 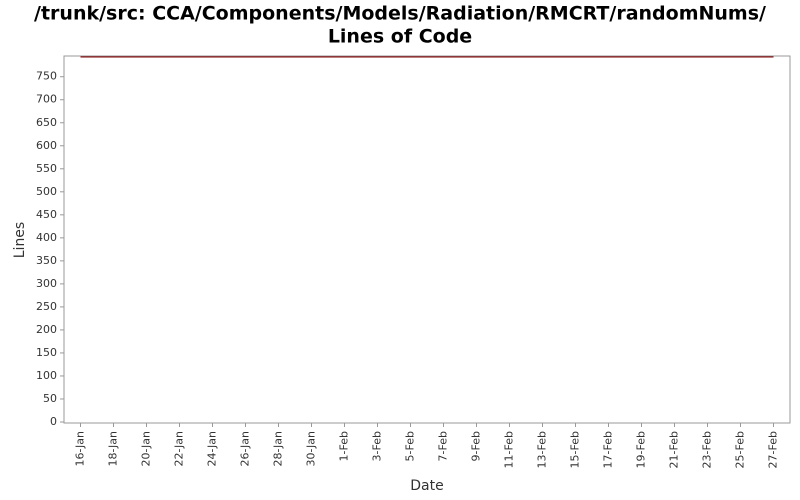 What do you see at coordinates (377, 446) in the screenshot?
I see `x-tick-label: 3-Feb` at bounding box center [377, 446].